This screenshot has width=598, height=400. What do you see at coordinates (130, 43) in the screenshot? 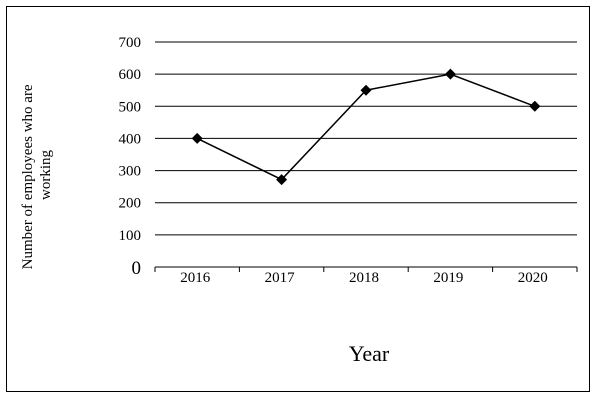
I see `y-tick-label: 700` at bounding box center [130, 43].